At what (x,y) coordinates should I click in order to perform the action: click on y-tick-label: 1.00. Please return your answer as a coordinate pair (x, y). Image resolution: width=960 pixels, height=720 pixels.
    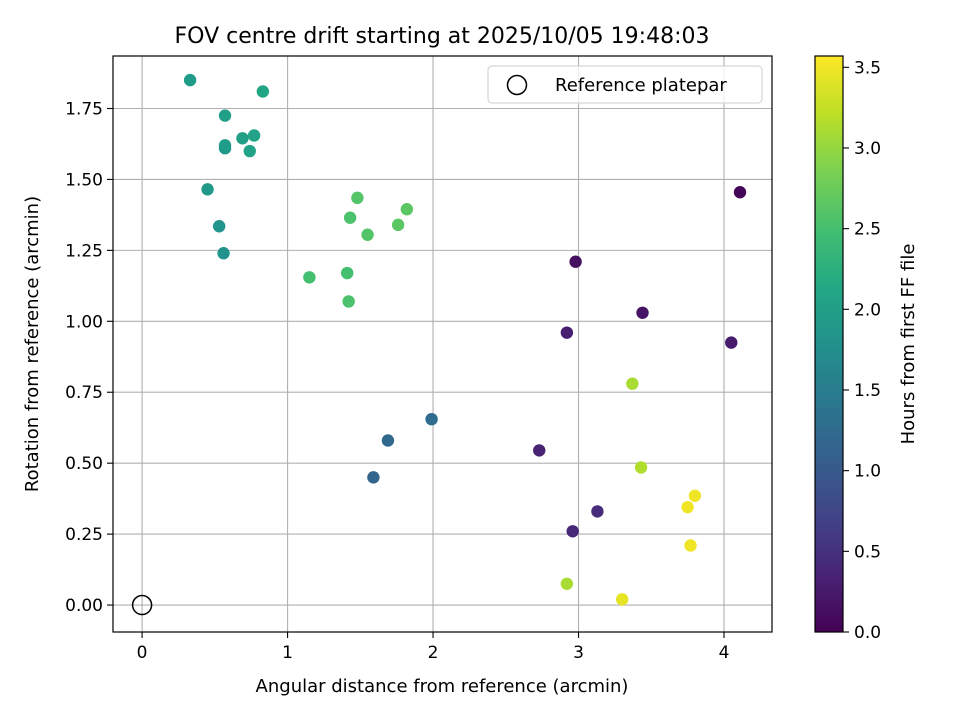
    Looking at the image, I should click on (84, 322).